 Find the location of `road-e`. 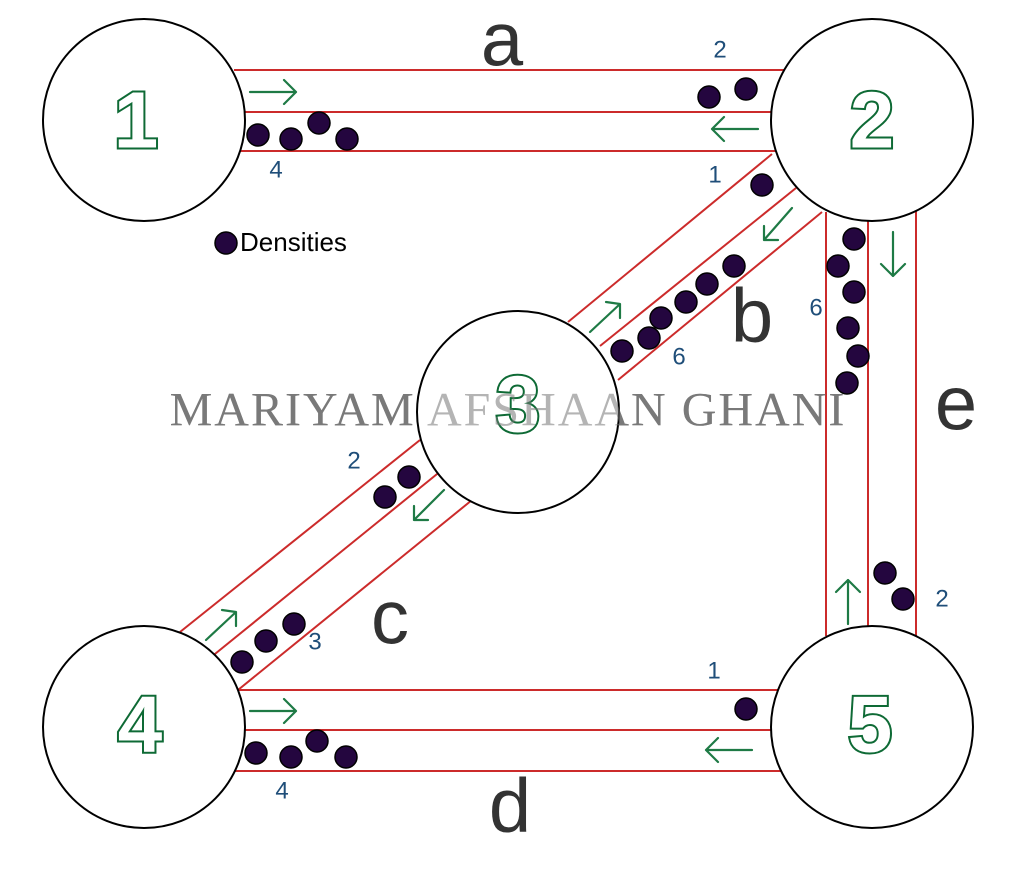

road-e is located at coordinates (871, 424).